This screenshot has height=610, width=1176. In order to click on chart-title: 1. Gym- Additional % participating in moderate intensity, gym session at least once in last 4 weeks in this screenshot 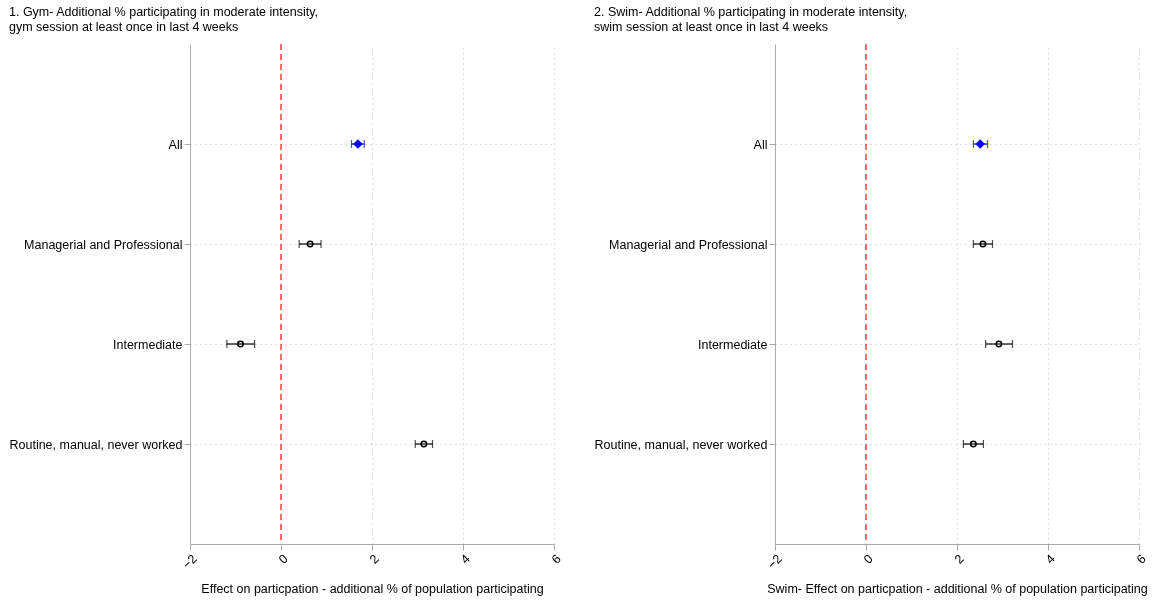, I will do `click(163, 19)`.